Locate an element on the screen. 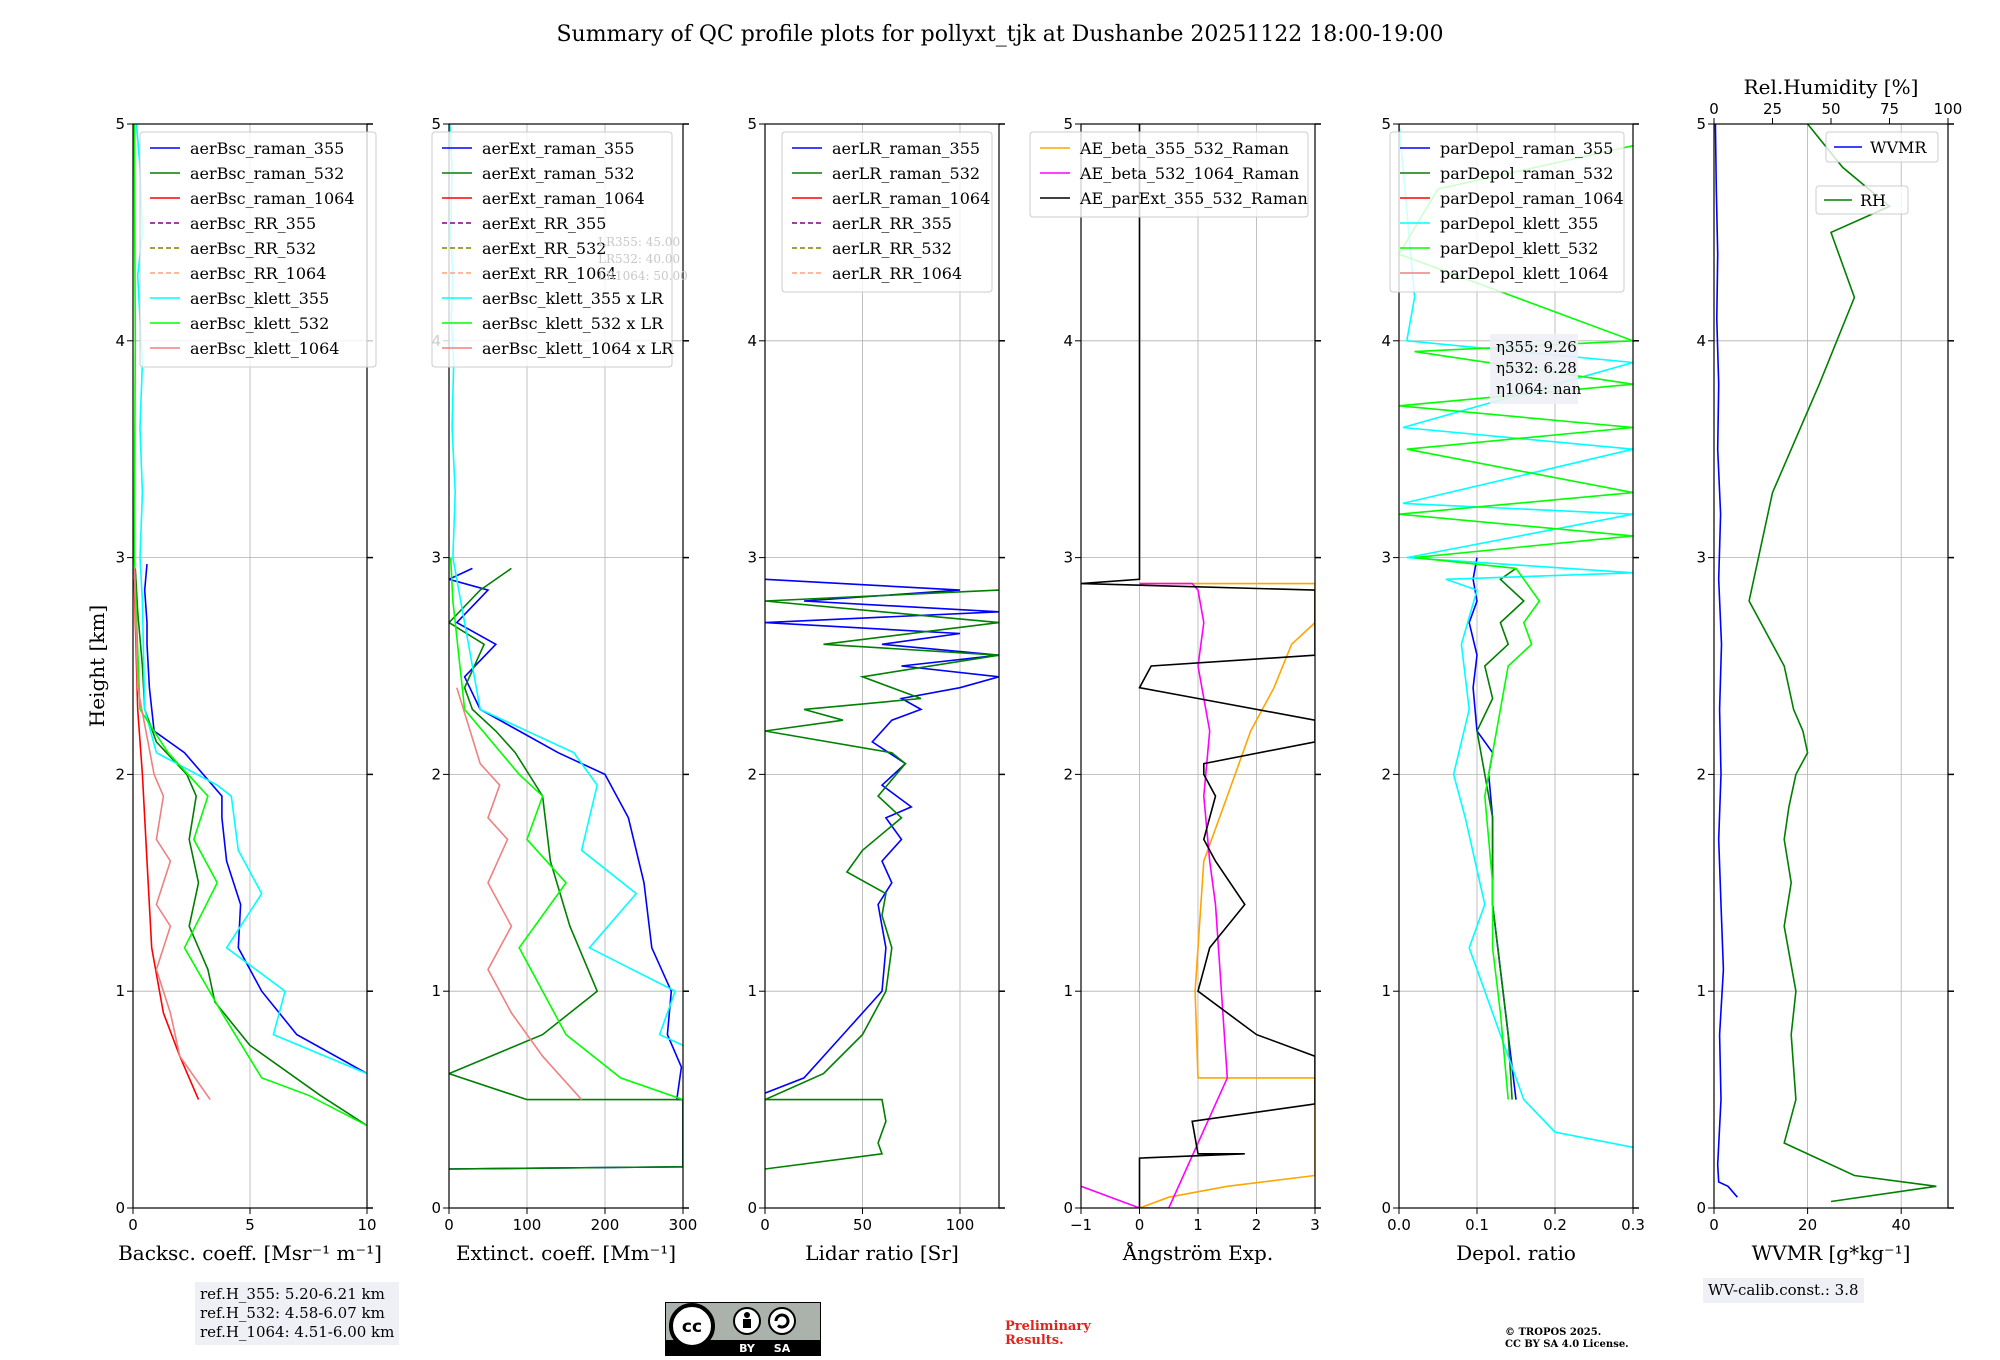  x-tick-label: 100 is located at coordinates (527, 1225).